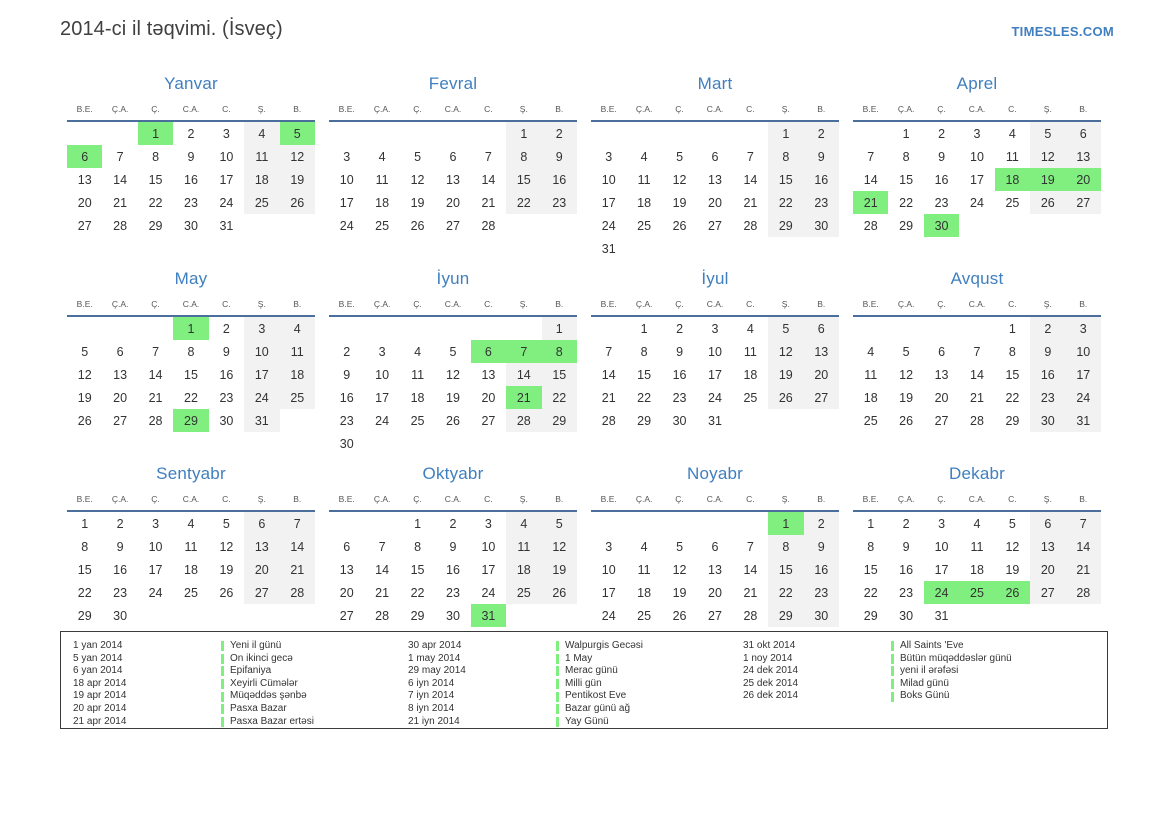 The width and height of the screenshot is (1169, 827). What do you see at coordinates (488, 351) in the screenshot?
I see `day-cell-holiday: 6` at bounding box center [488, 351].